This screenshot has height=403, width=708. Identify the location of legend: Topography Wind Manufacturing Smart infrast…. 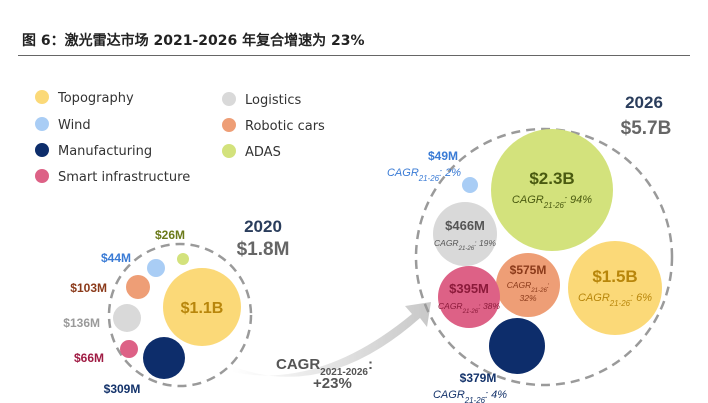
(180, 137).